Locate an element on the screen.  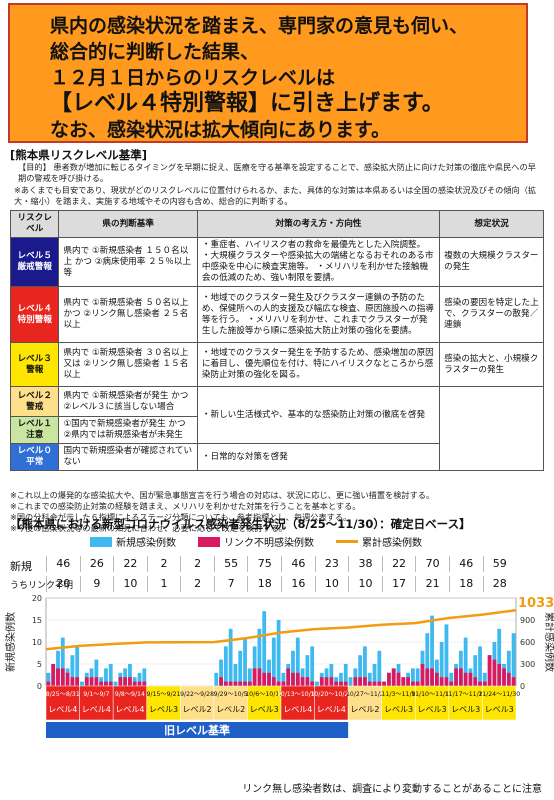
weekly-unlinked-cell: 16 is located at coordinates (298, 584).